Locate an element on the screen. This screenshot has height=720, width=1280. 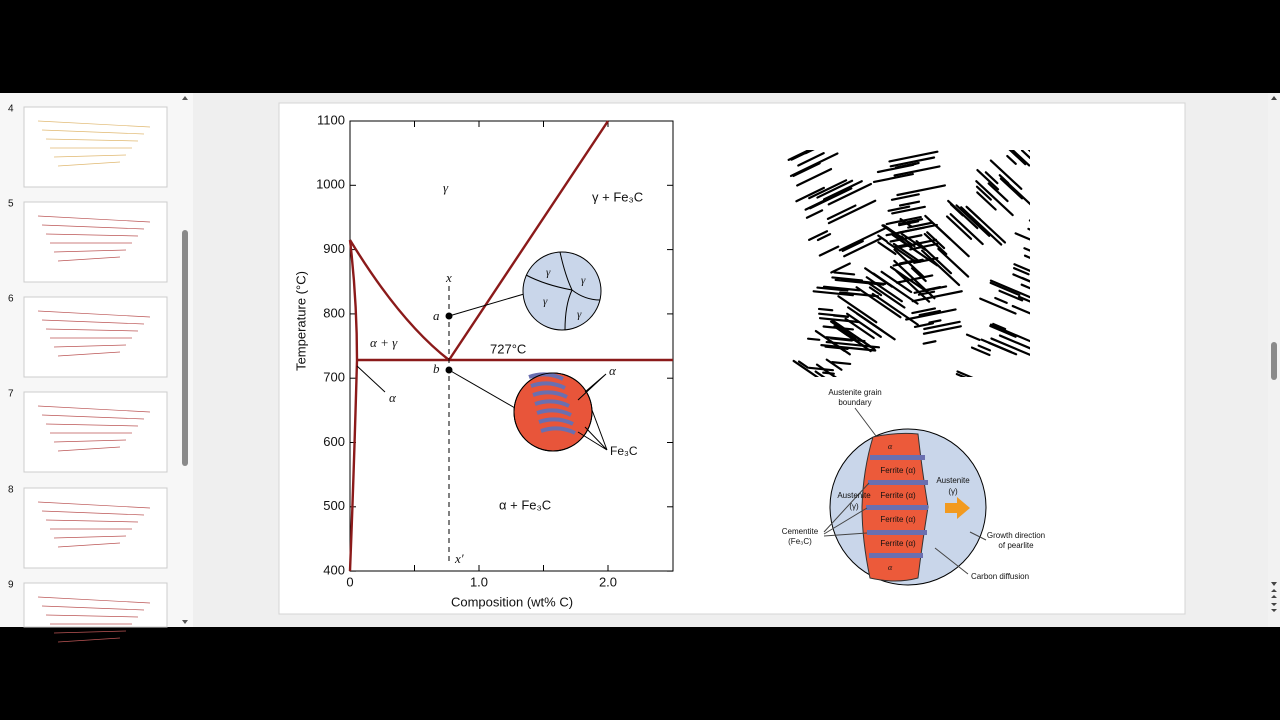
label: Growth direction is located at coordinates (1016, 535).